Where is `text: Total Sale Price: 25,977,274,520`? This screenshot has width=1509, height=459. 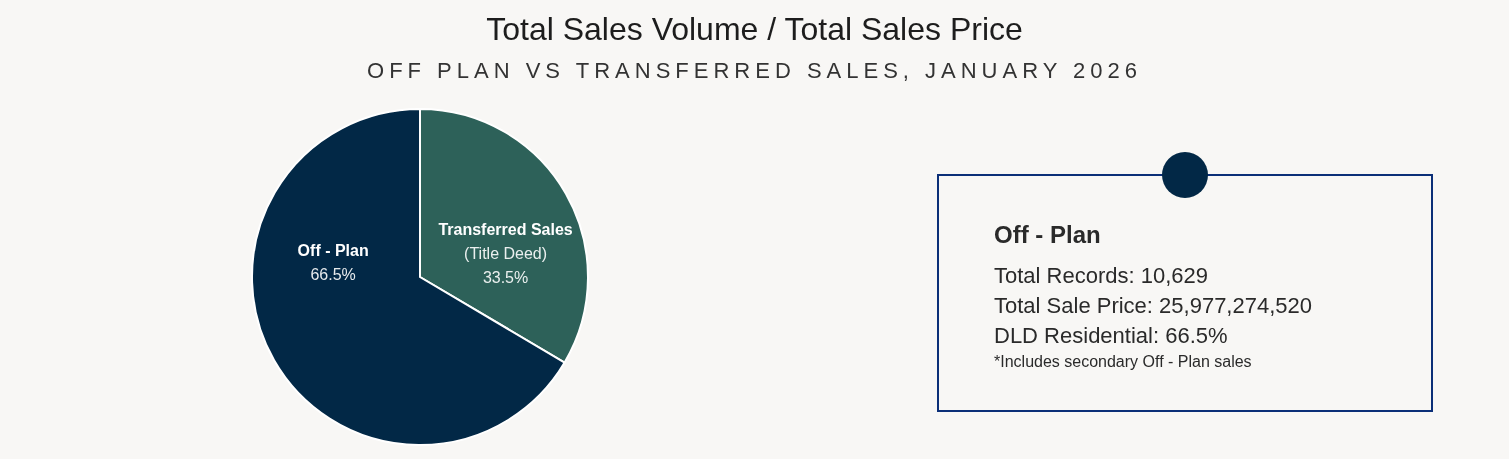 text: Total Sale Price: 25,977,274,520 is located at coordinates (1153, 305).